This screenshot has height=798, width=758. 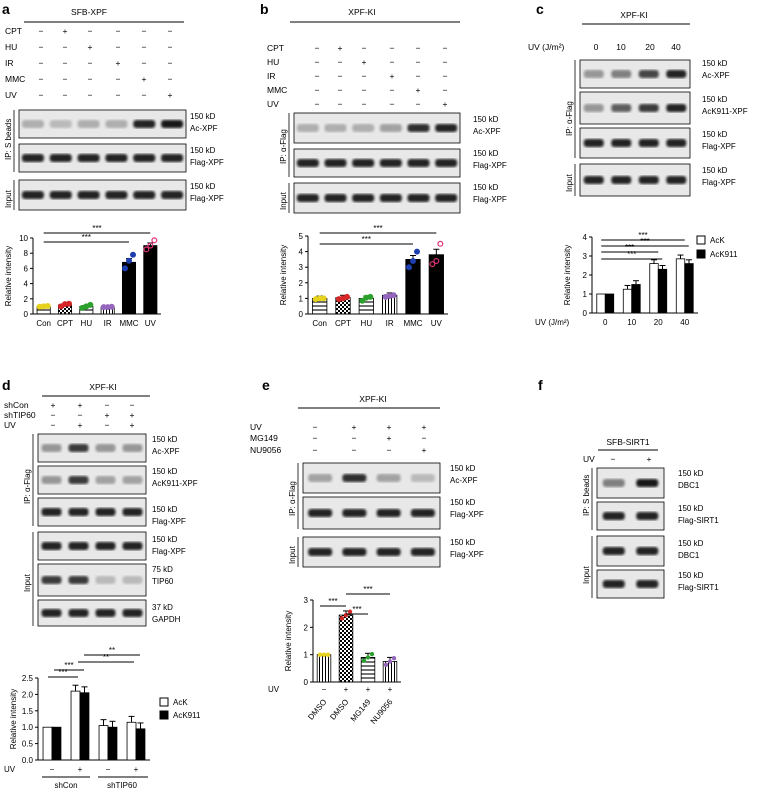 I want to click on group-label: shCon, so click(x=65, y=785).